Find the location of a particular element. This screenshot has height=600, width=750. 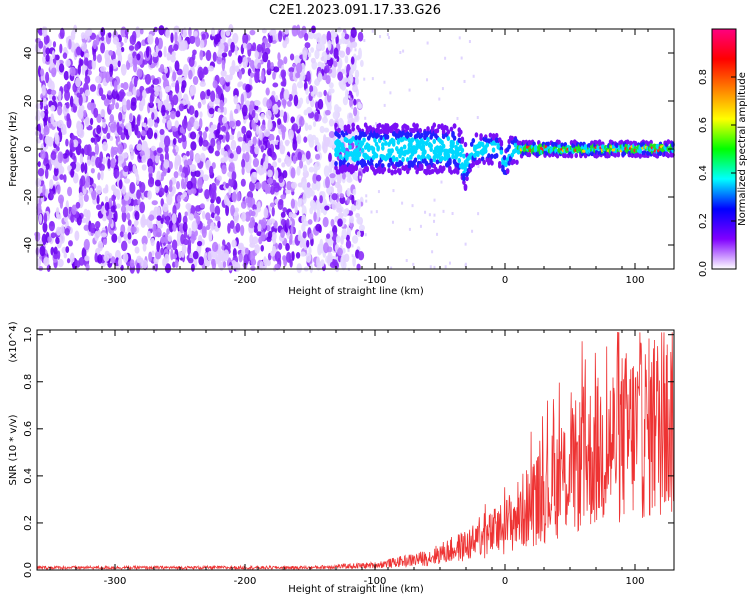

y-tick-label: 1.0 is located at coordinates (28, 335).